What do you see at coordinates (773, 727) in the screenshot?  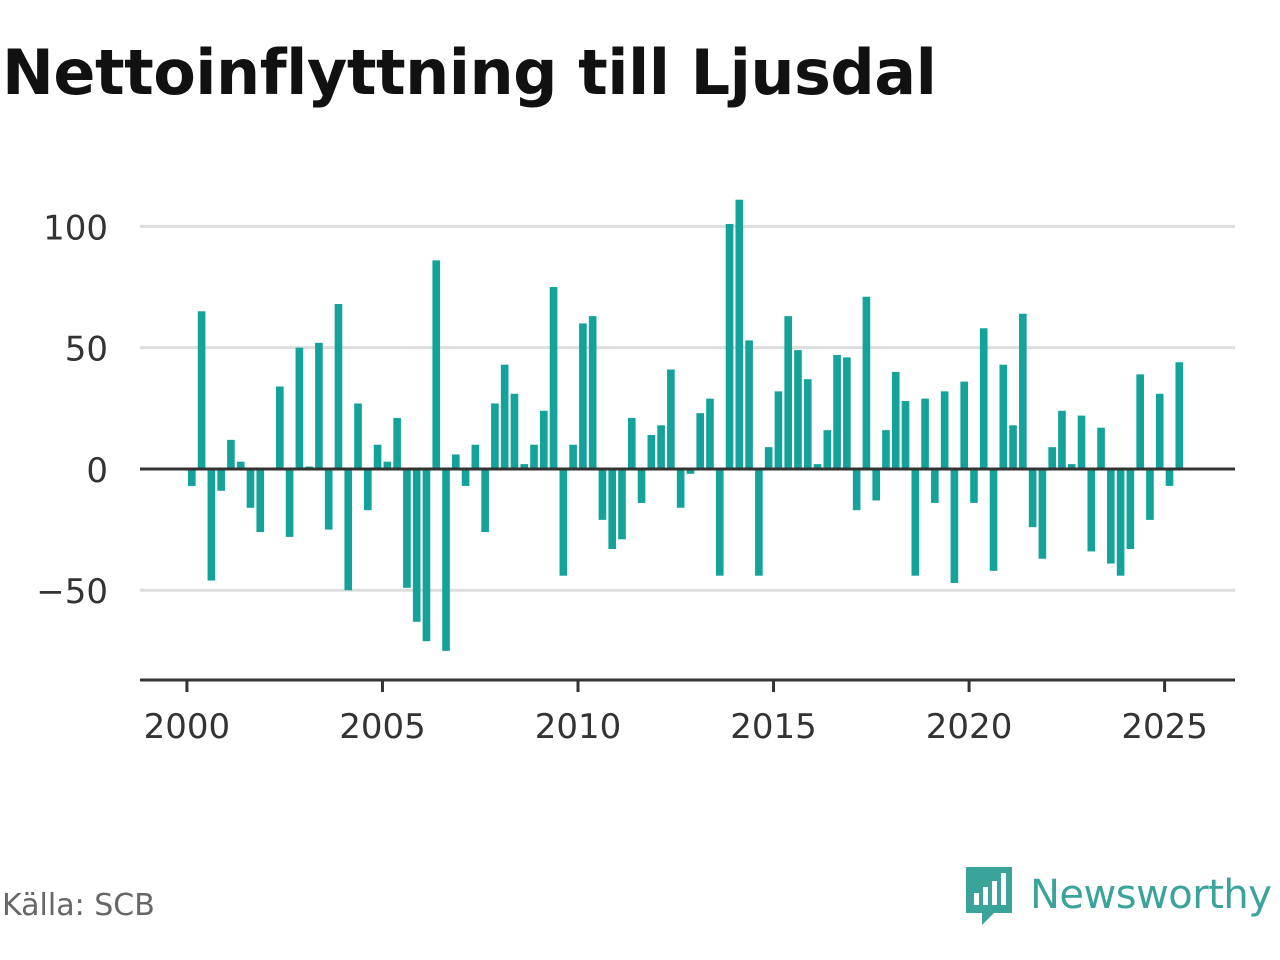 I see `x-tick-label: 2015` at bounding box center [773, 727].